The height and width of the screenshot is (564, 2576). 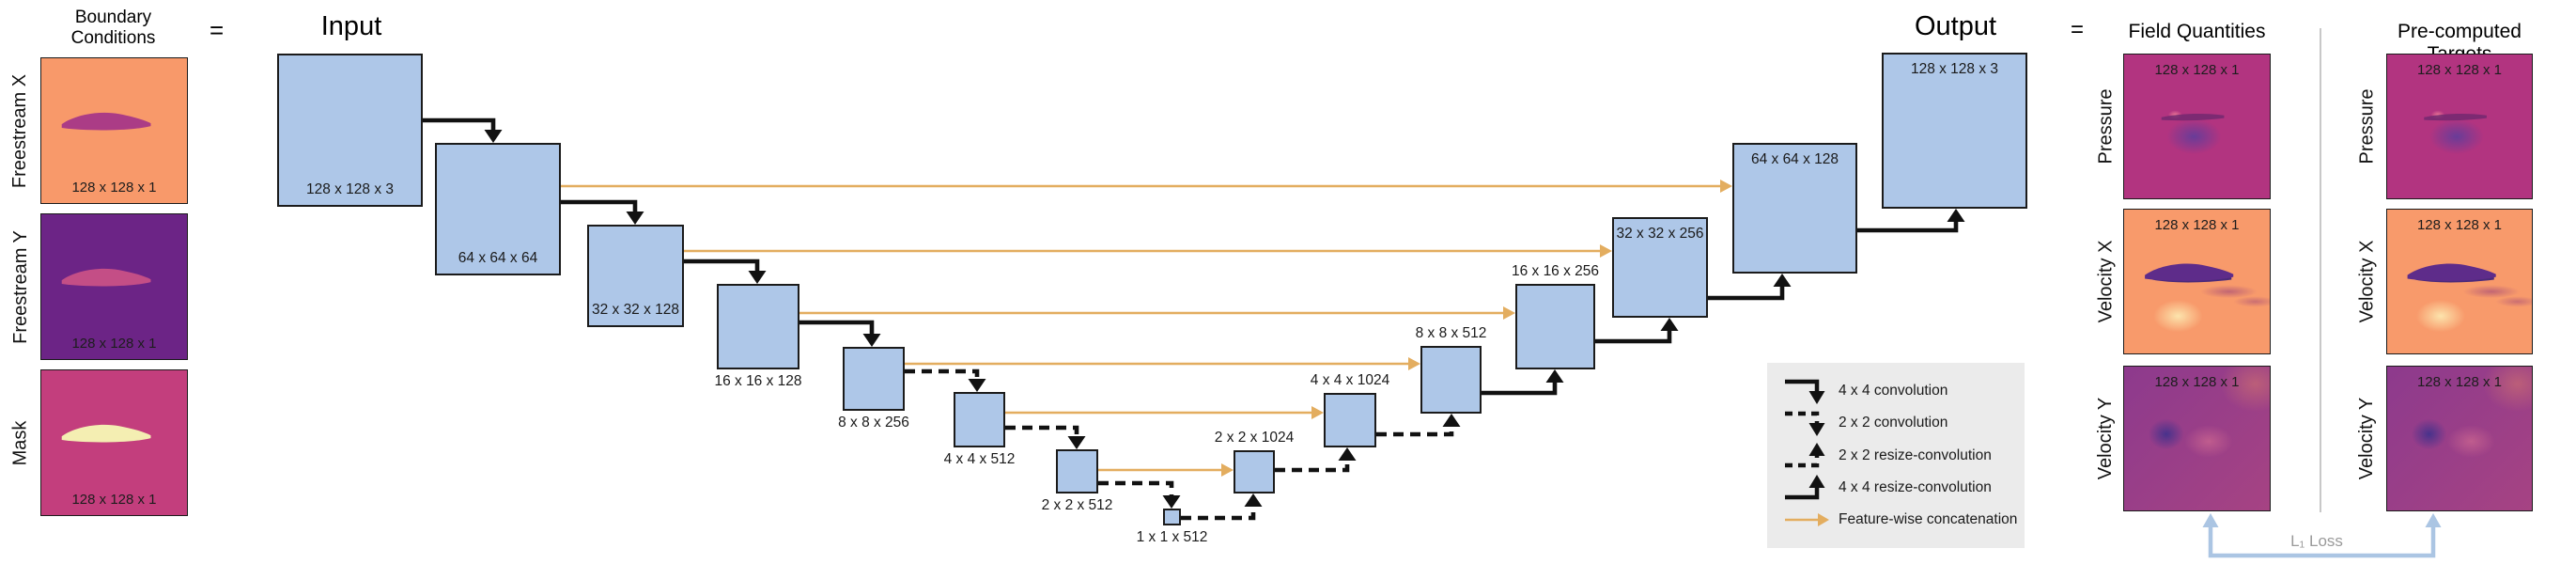 What do you see at coordinates (980, 459) in the screenshot?
I see `block-size-label: 4 x 4 x 512` at bounding box center [980, 459].